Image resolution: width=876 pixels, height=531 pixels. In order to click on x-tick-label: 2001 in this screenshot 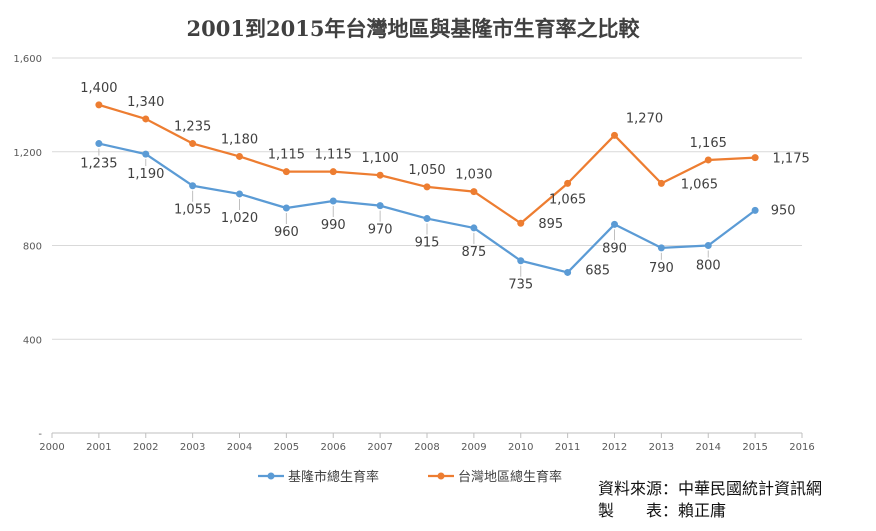, I will do `click(98, 447)`.